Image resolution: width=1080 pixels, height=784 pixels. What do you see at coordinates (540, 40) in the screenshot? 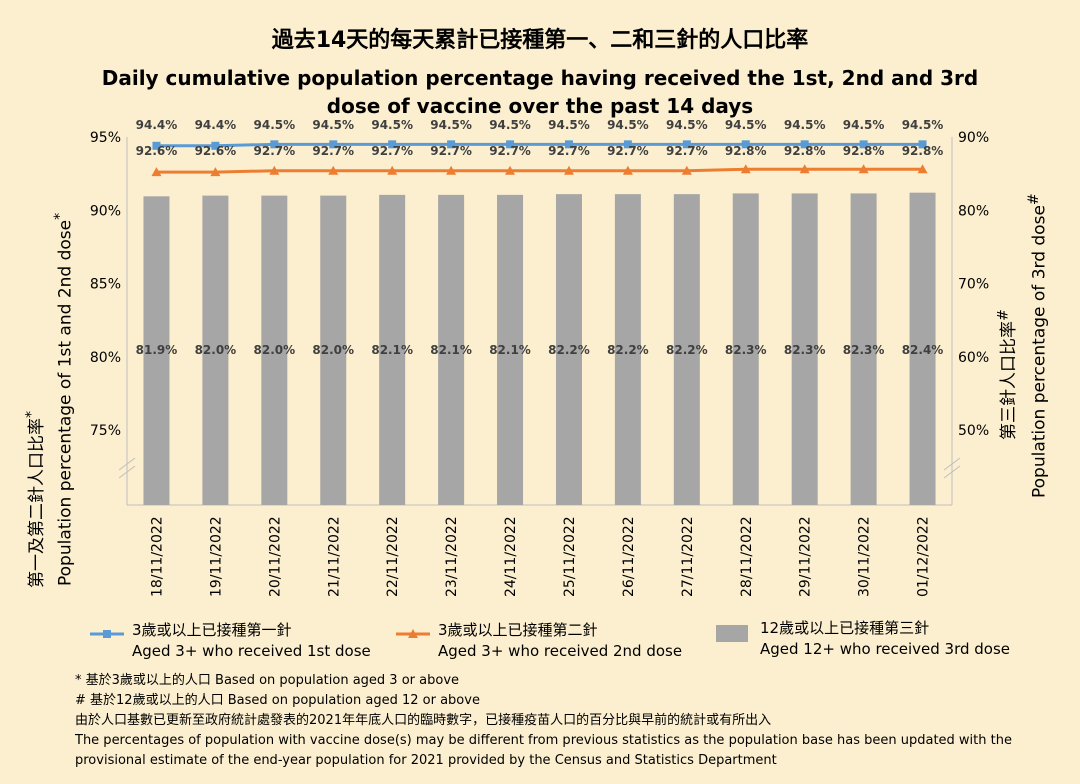
I see `chart-title-zh: 過去14天的每天累計已接種第一、二和三針的人口比率` at bounding box center [540, 40].